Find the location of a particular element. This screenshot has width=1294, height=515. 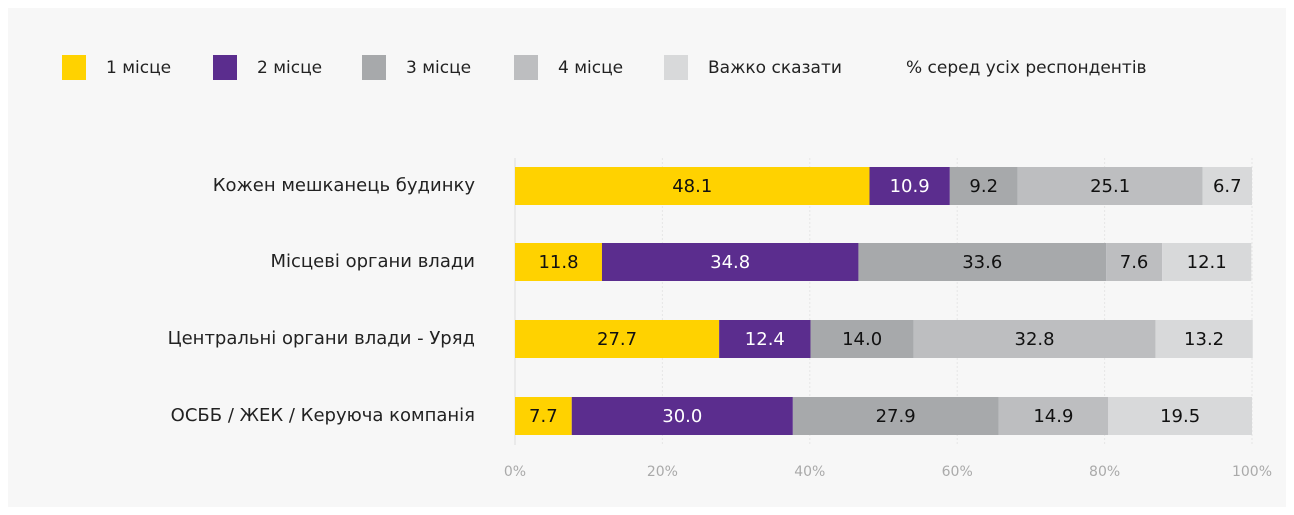

x-tick-label: 40% is located at coordinates (809, 472).